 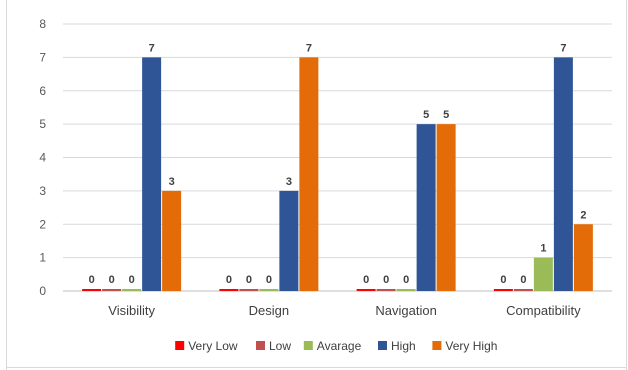 I want to click on legend-label: Low, so click(x=280, y=346).